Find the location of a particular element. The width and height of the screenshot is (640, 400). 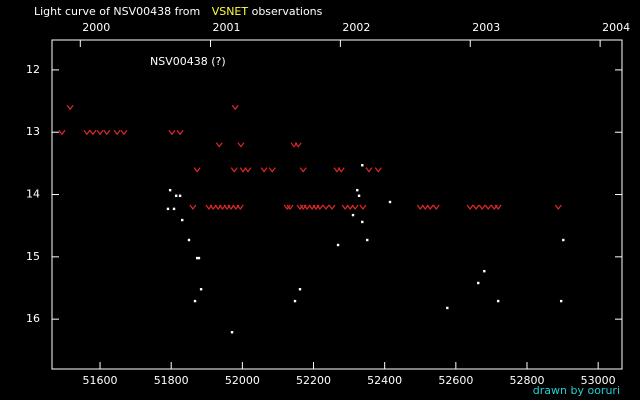

x-tick-label: 51600 is located at coordinates (100, 380).